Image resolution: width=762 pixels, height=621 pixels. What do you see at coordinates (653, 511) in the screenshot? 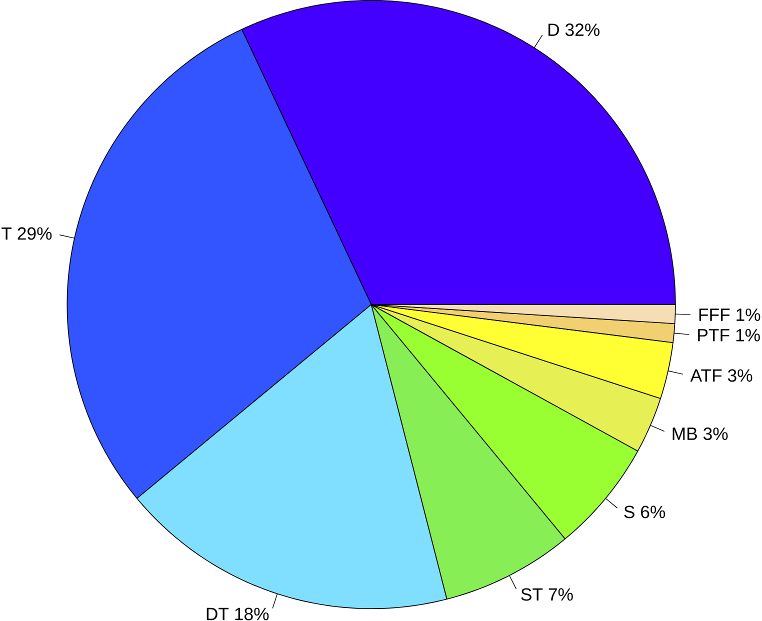
I see `data-label: 6%` at bounding box center [653, 511].